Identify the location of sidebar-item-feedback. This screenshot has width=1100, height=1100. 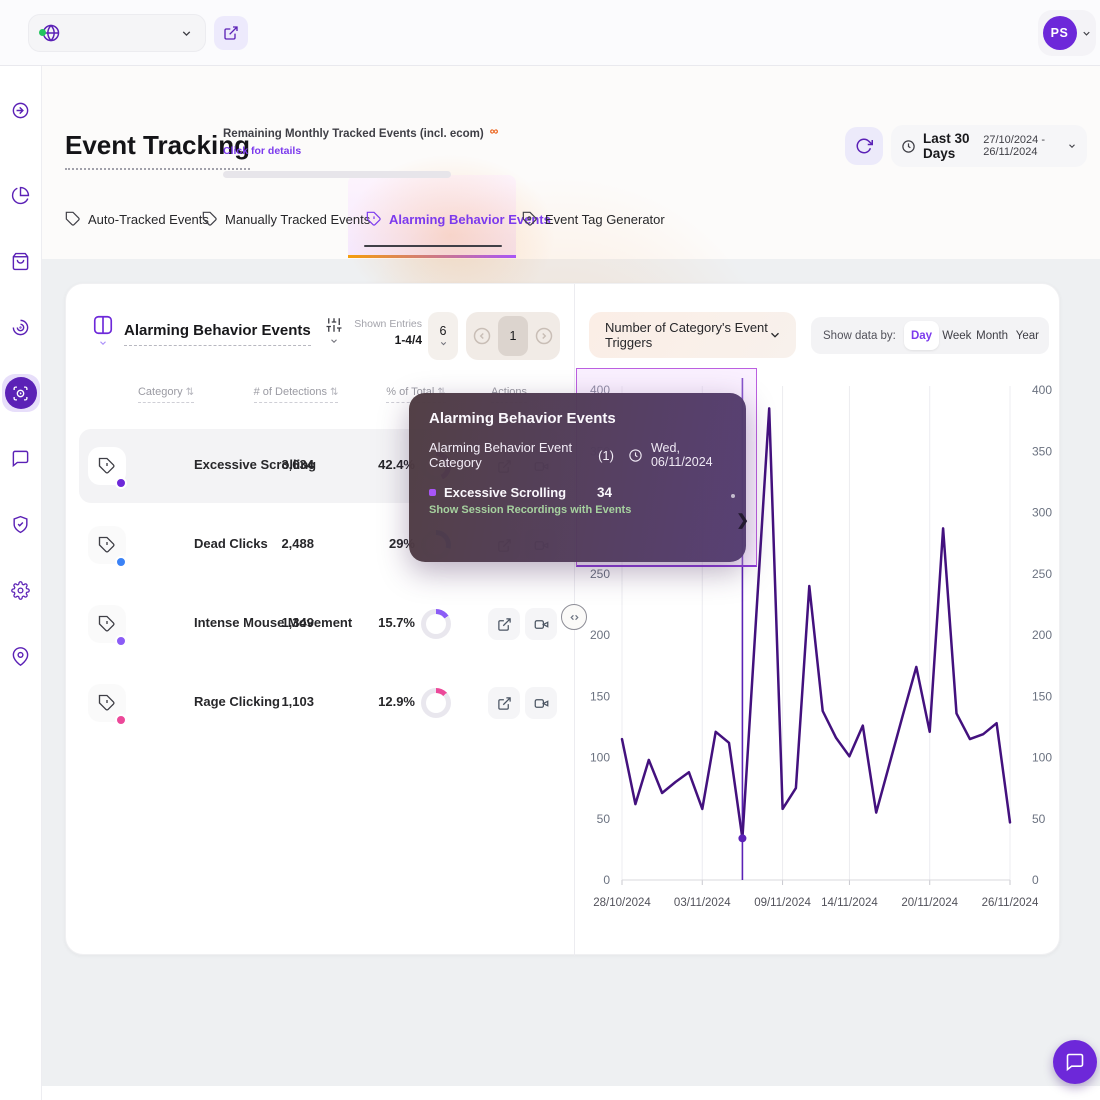
(21, 458).